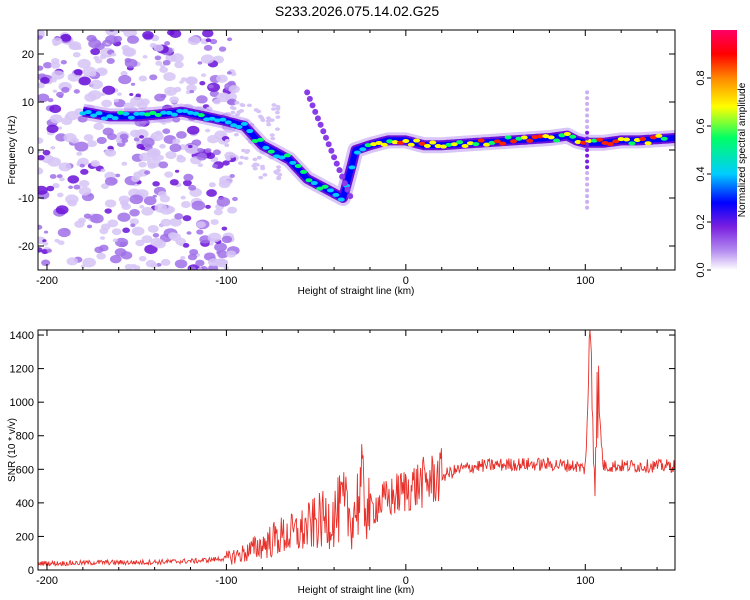 Image resolution: width=750 pixels, height=600 pixels. What do you see at coordinates (25, 537) in the screenshot?
I see `y-tick-label: 200` at bounding box center [25, 537].